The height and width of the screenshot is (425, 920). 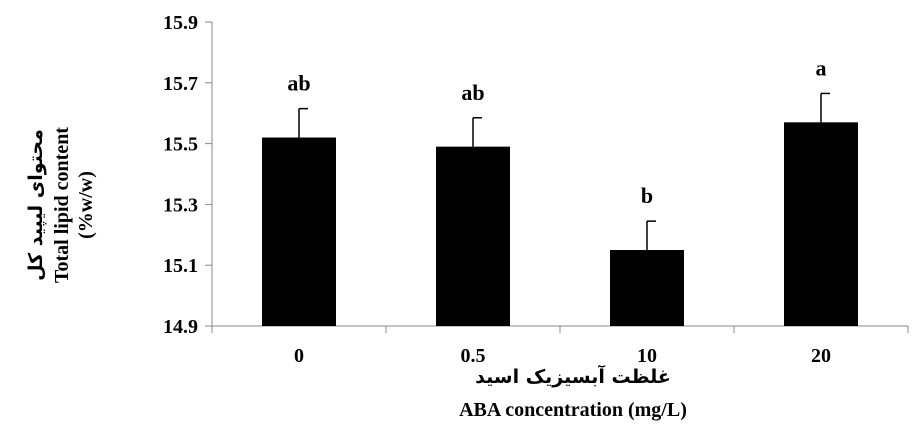 I want to click on y-tick-label: 15.3, so click(x=180, y=205).